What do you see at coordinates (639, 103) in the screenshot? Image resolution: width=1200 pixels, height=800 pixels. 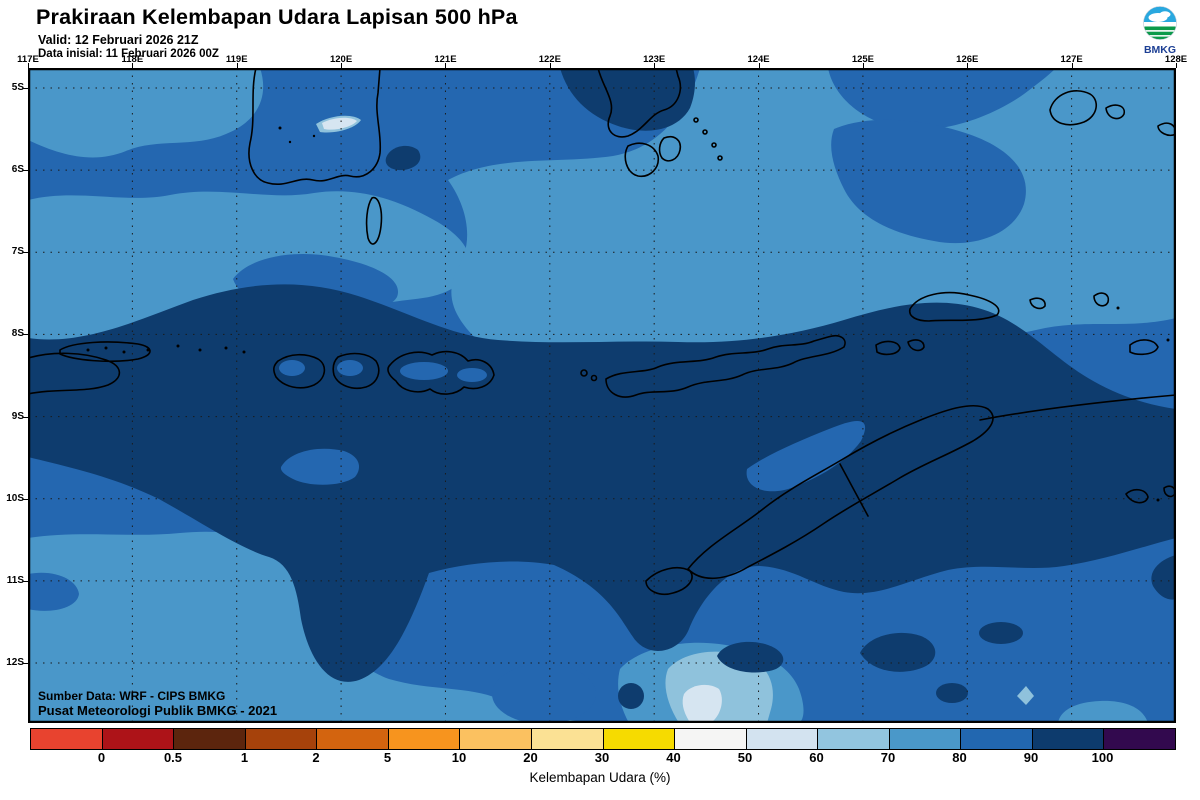 I see `coast-se-sulawesi` at bounding box center [639, 103].